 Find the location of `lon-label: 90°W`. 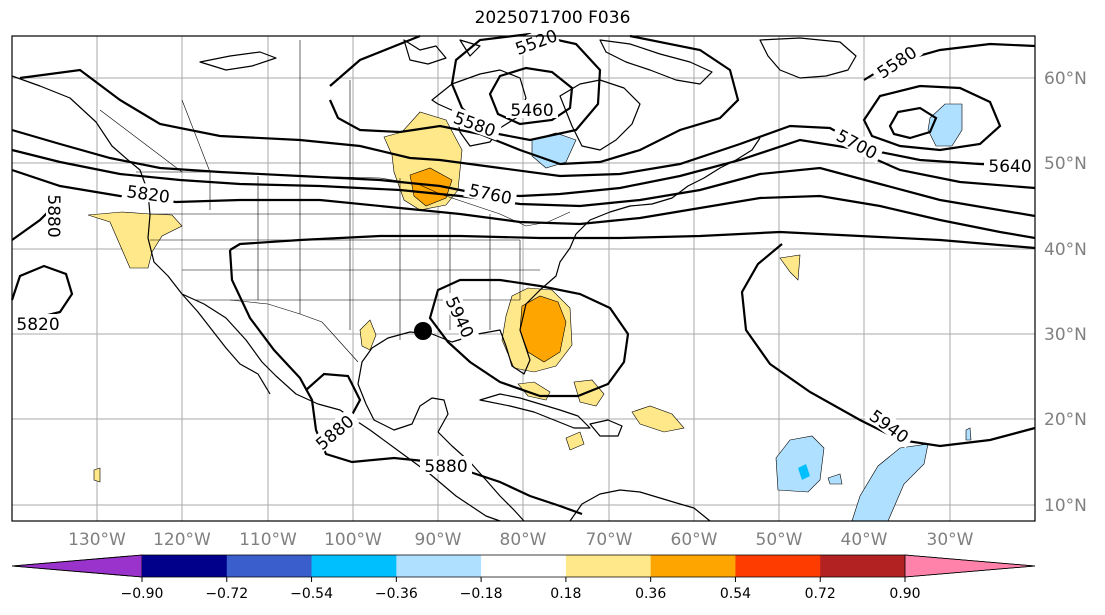

lon-label: 90°W is located at coordinates (438, 540).